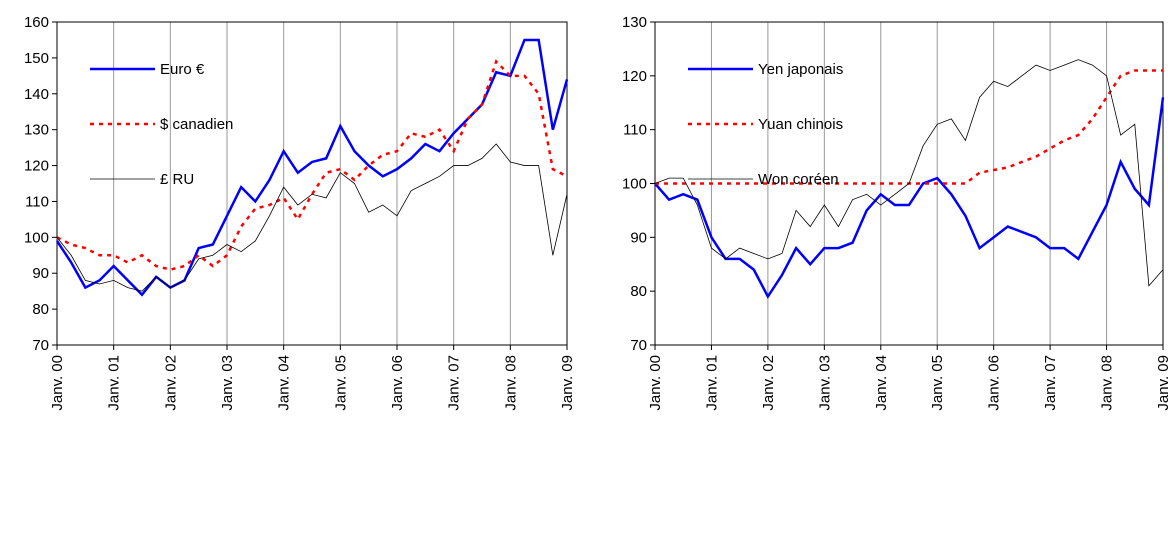 Image resolution: width=1168 pixels, height=545 pixels. What do you see at coordinates (182, 69) in the screenshot?
I see `legend-label: Euro €` at bounding box center [182, 69].